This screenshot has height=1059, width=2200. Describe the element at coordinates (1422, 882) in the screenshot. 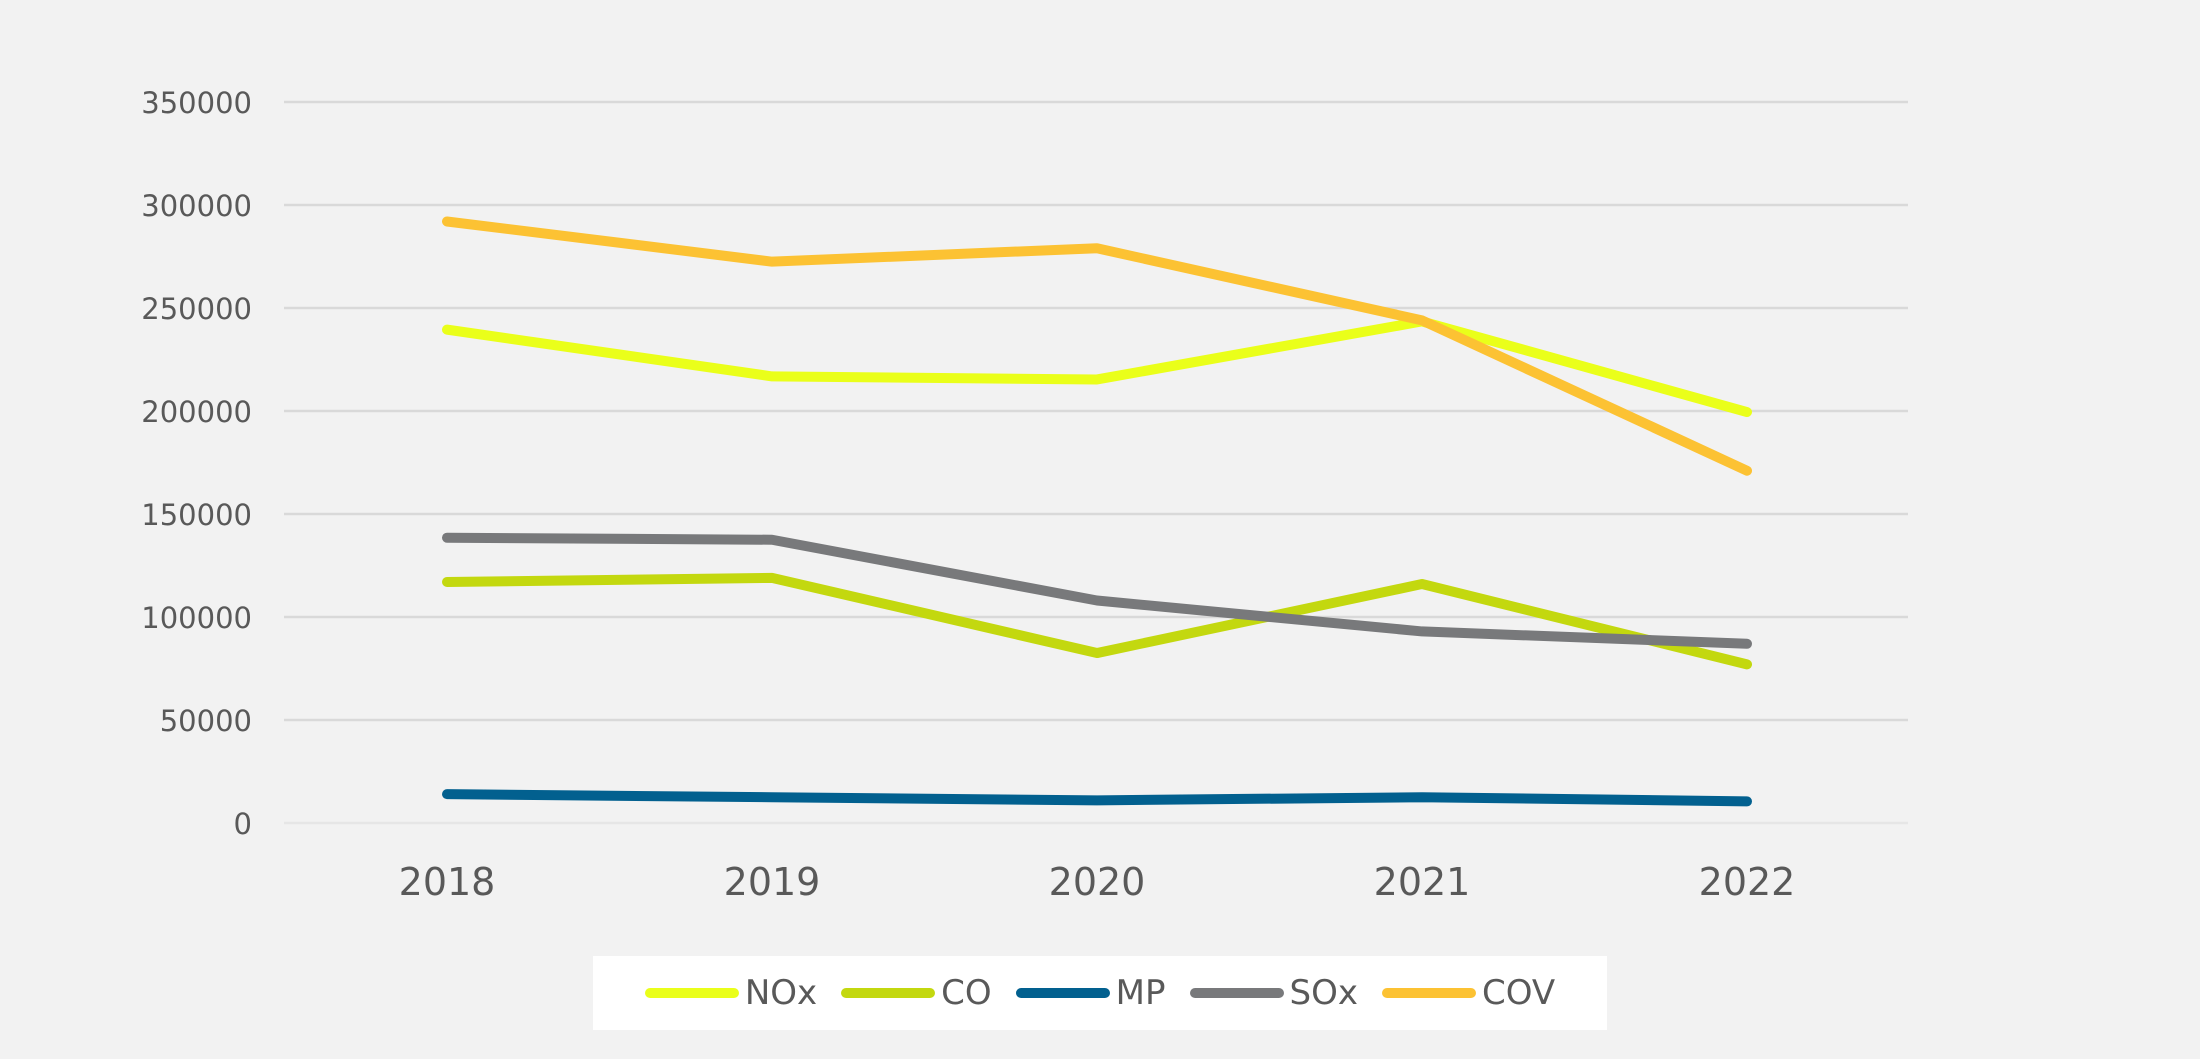

I see `x-tick-label: 2021` at that location.